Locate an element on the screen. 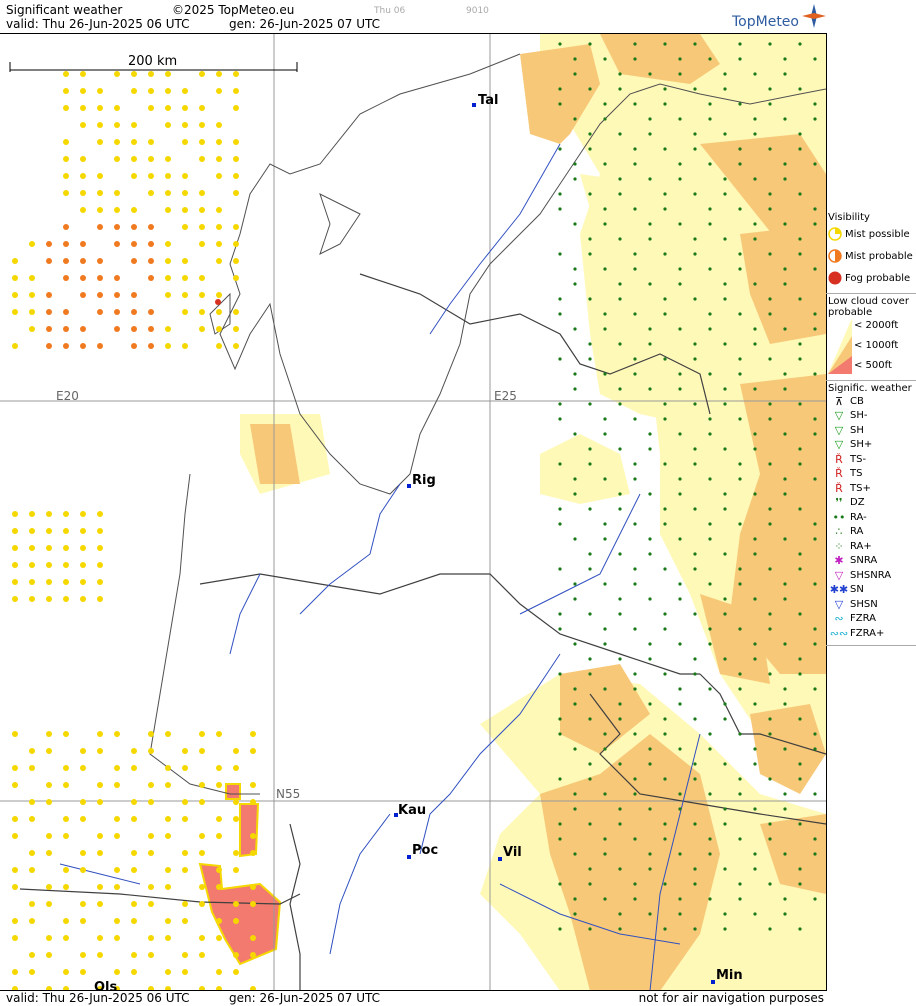 This screenshot has width=916, height=1006. legend-wx-item: TS+ is located at coordinates (860, 488).